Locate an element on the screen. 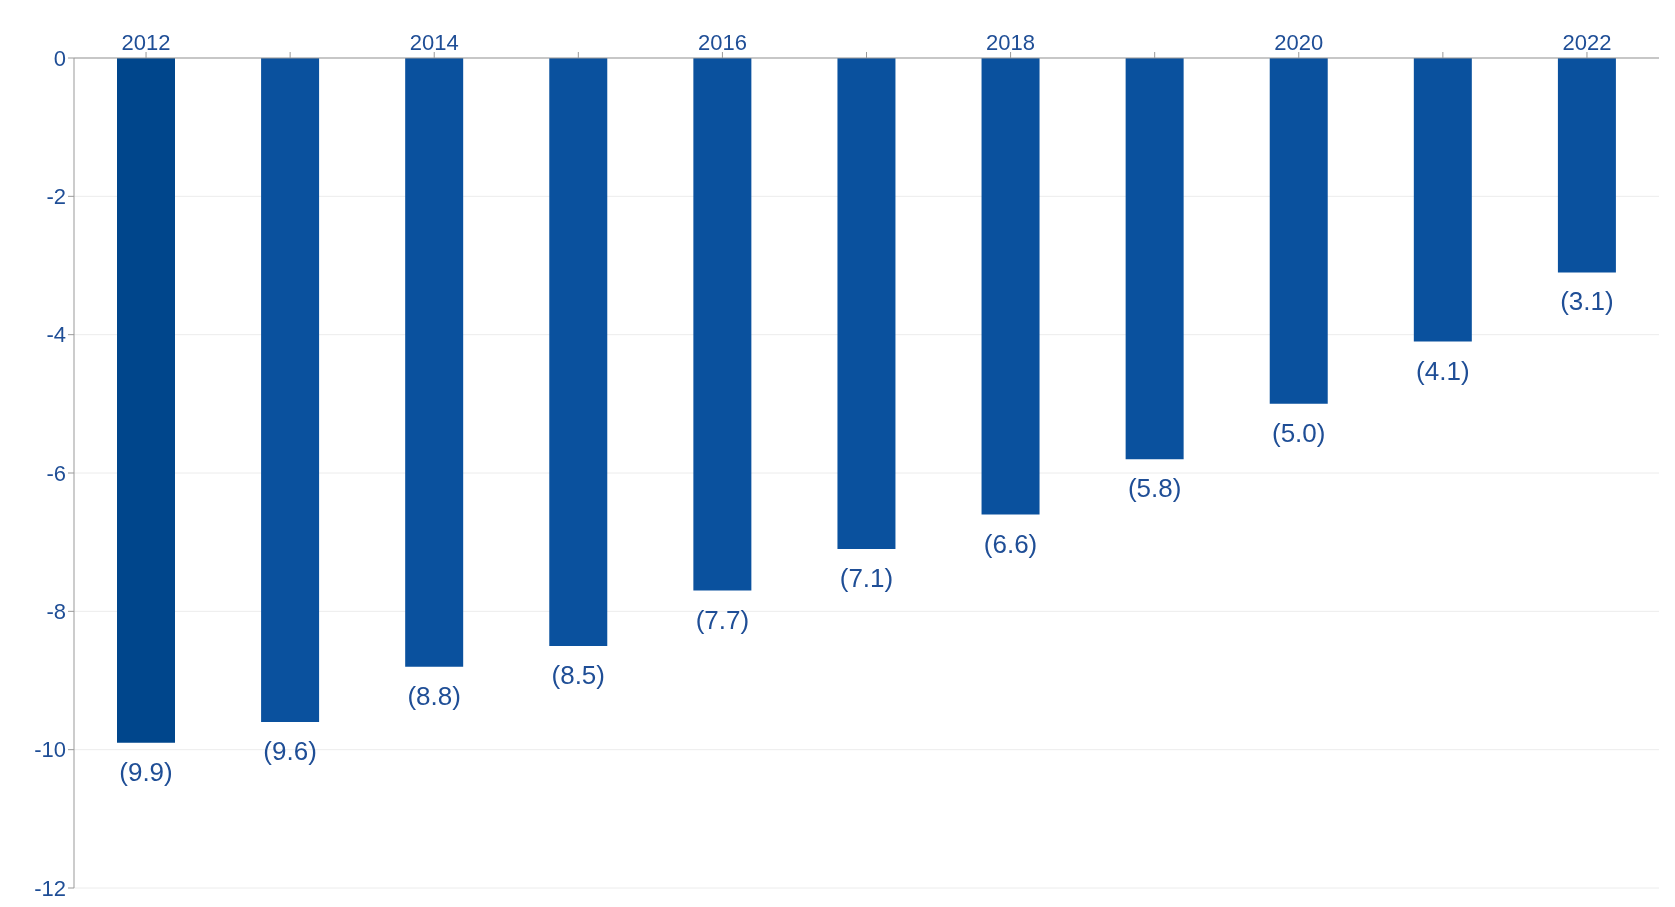 Image resolution: width=1675 pixels, height=907 pixels. x-tick-label: 2014 is located at coordinates (434, 42).